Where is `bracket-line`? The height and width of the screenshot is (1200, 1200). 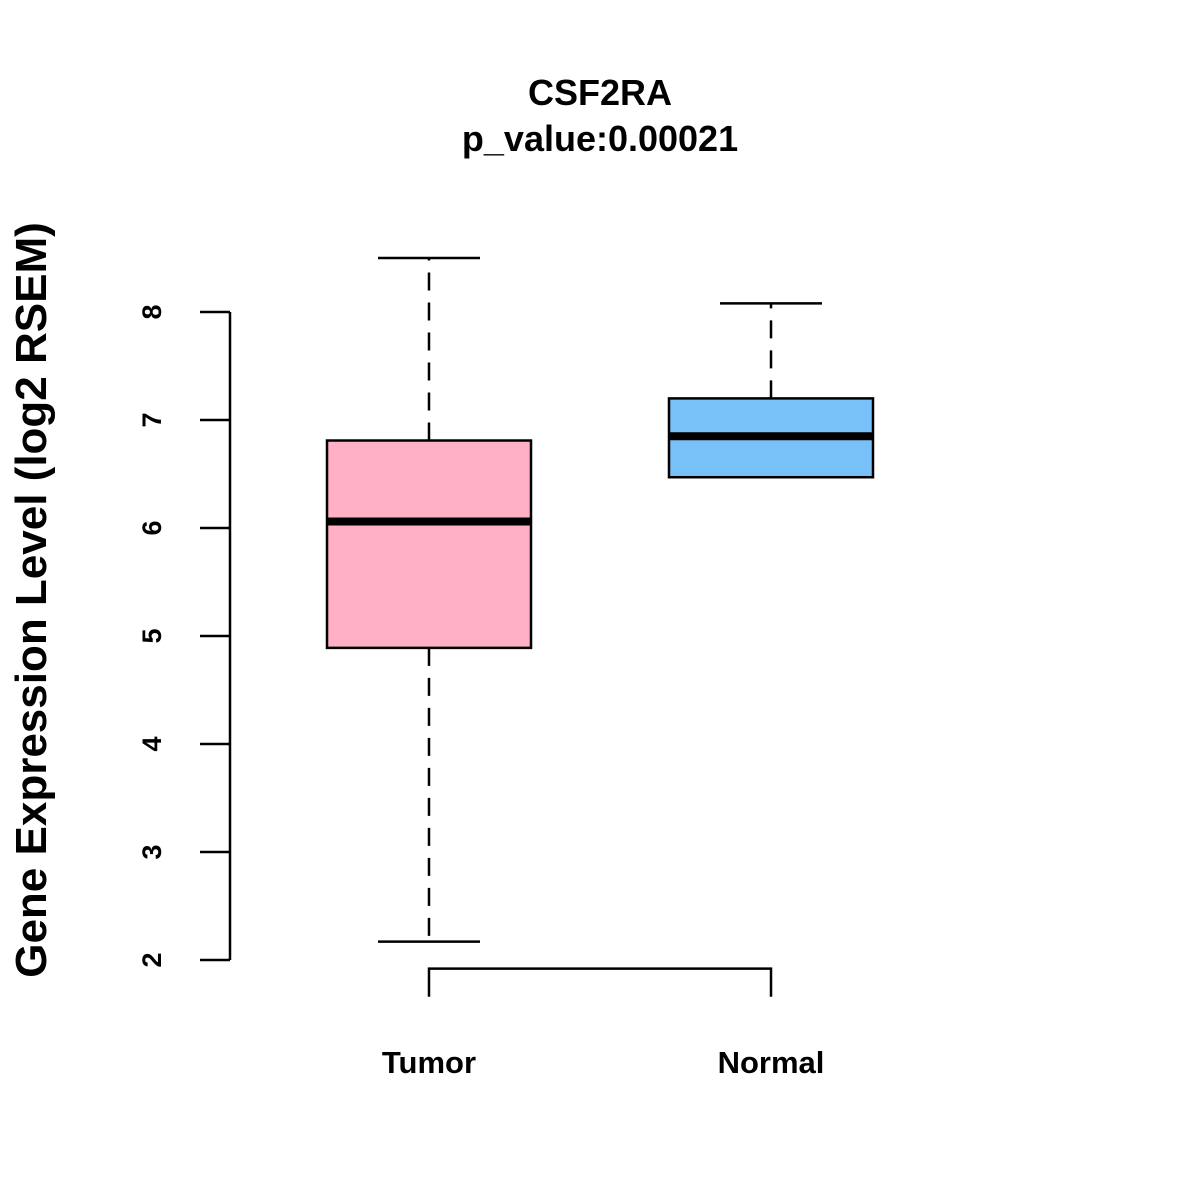
bracket-line is located at coordinates (600, 982).